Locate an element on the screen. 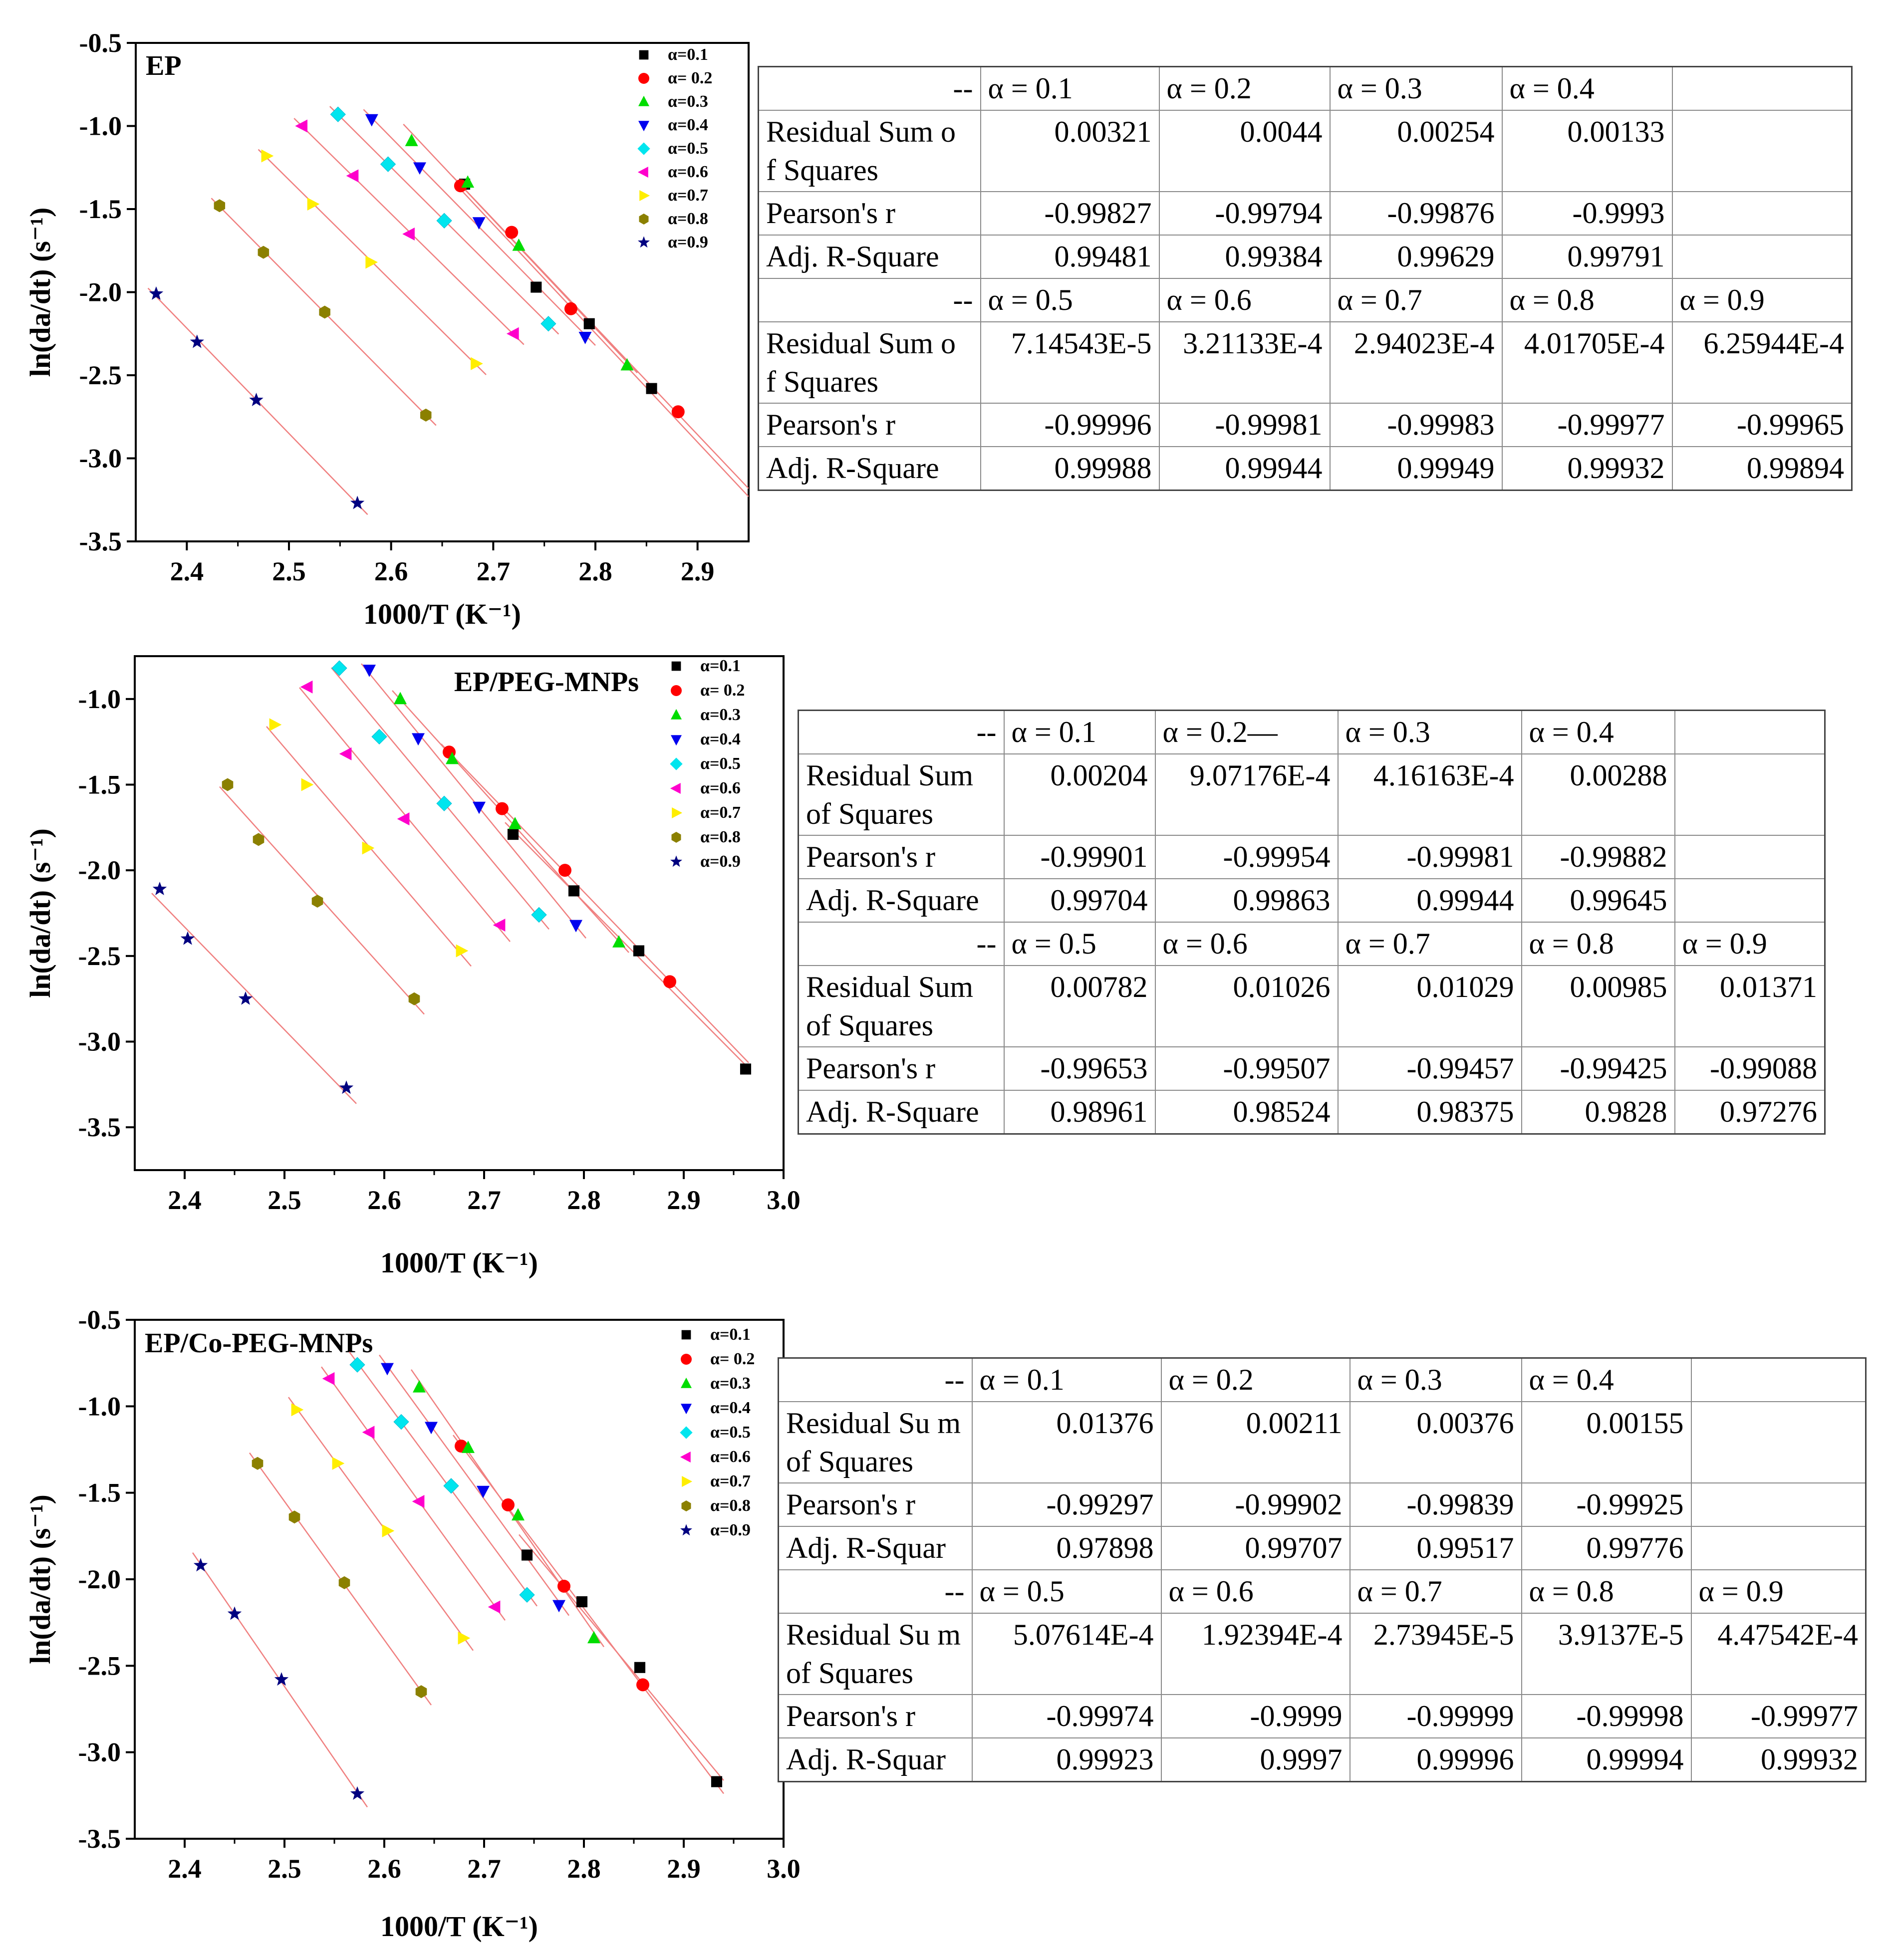 The width and height of the screenshot is (1887, 1960). x-tick-label: 2.5 is located at coordinates (284, 1869).